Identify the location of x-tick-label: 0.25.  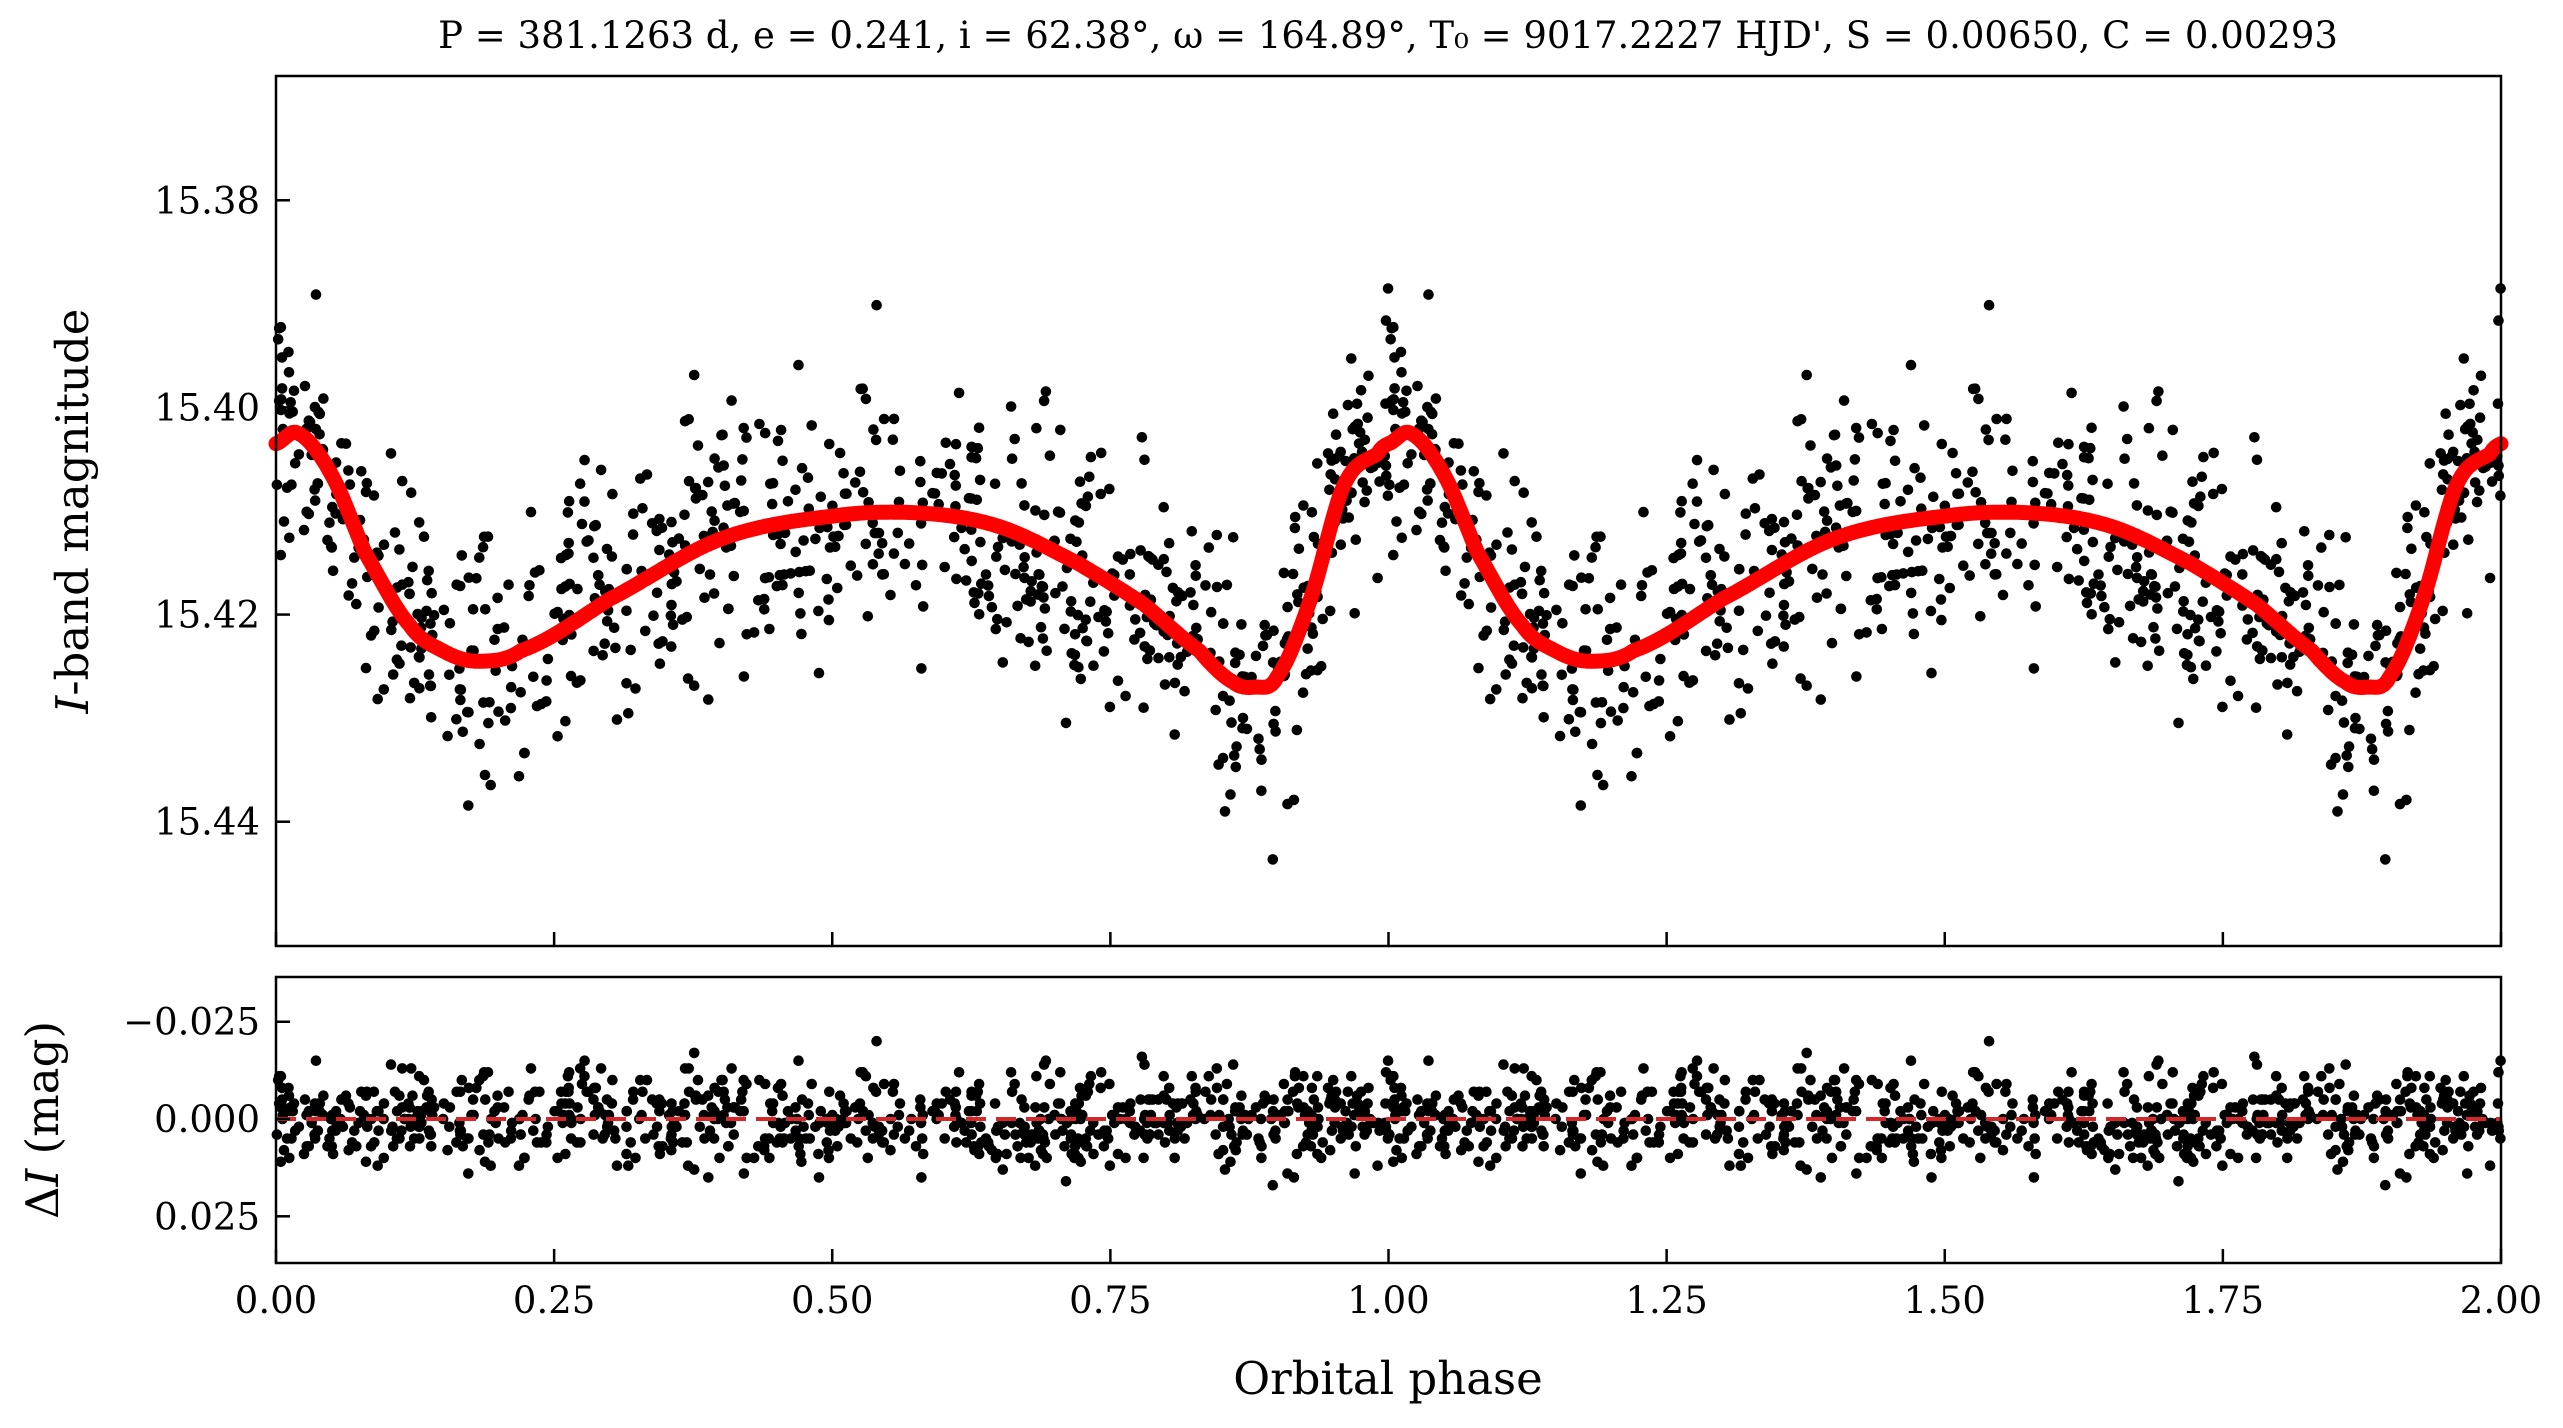
(554, 1300).